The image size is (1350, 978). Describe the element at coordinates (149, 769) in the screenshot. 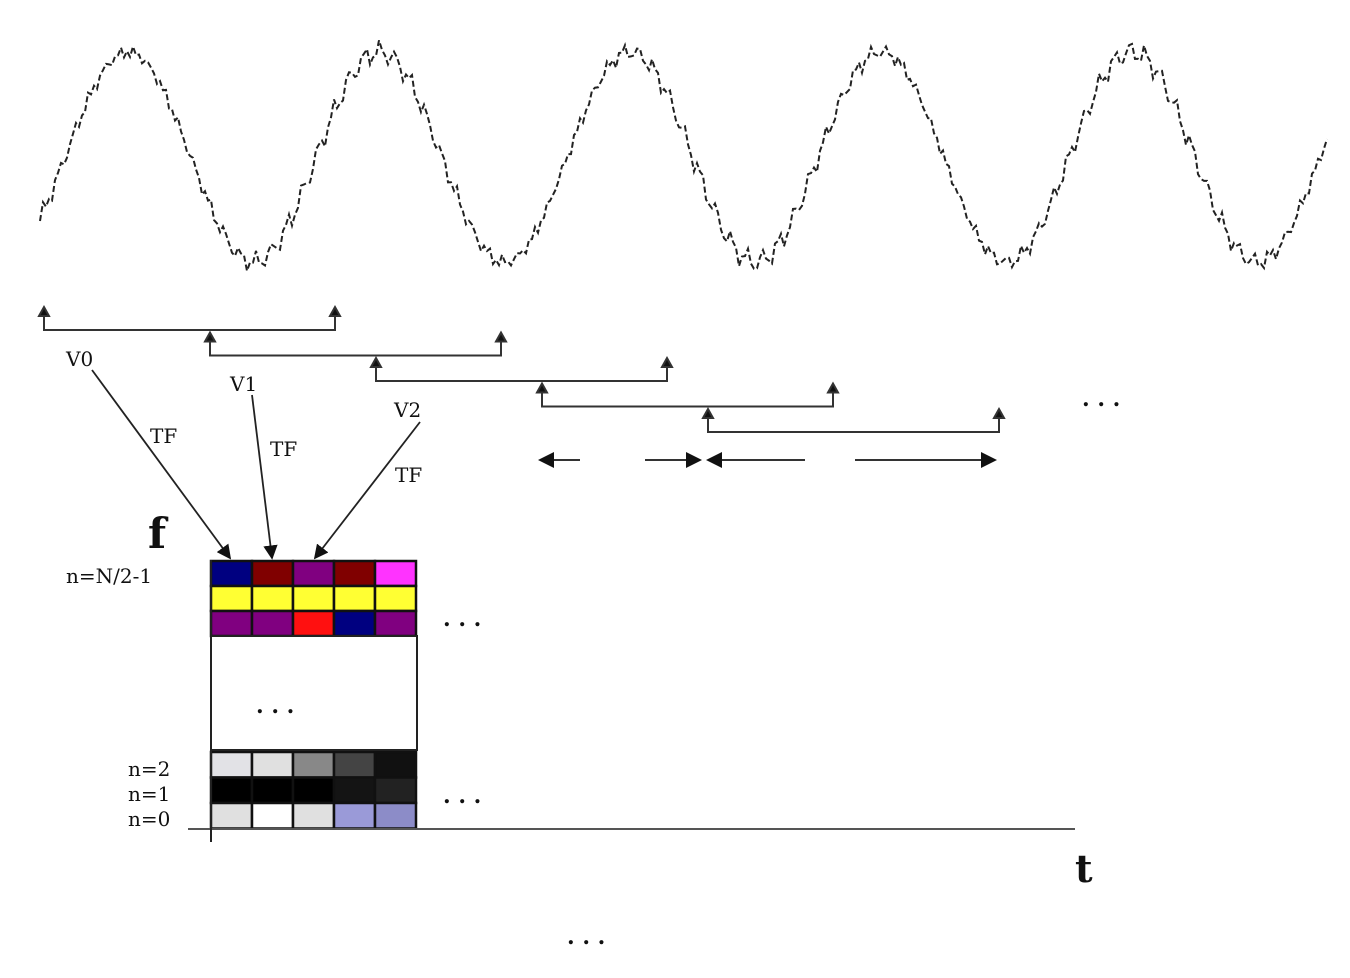

I see `label-row-2: n=2` at that location.